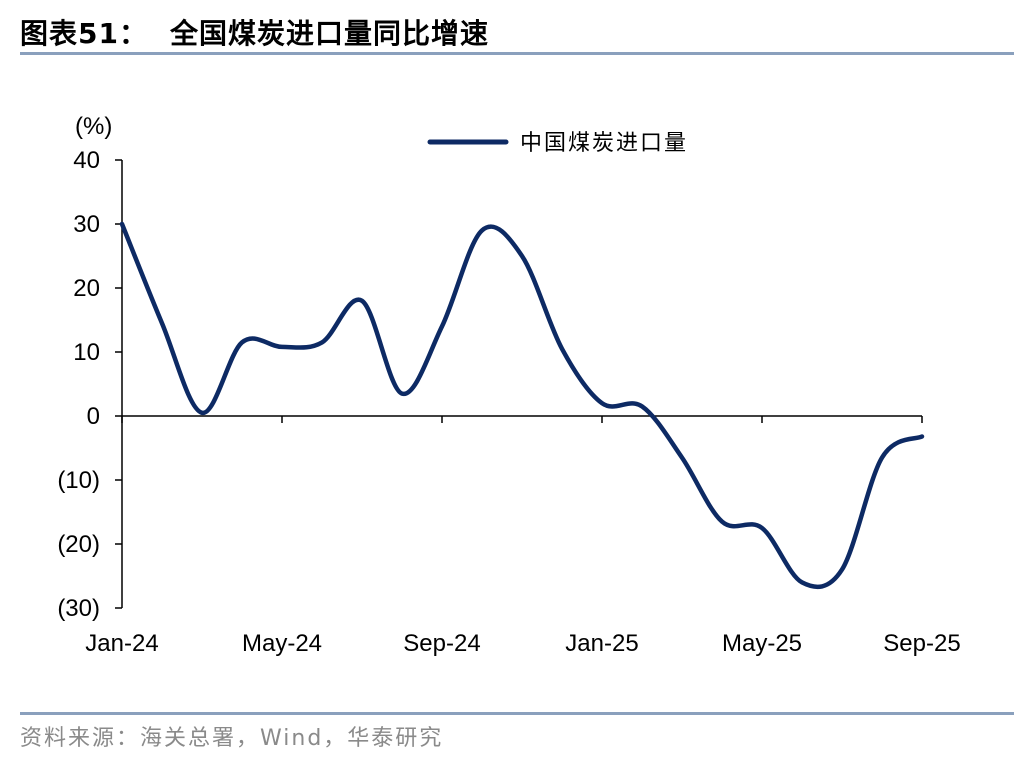 This screenshot has width=1036, height=760. I want to click on y-tick-label: 10, so click(86, 352).